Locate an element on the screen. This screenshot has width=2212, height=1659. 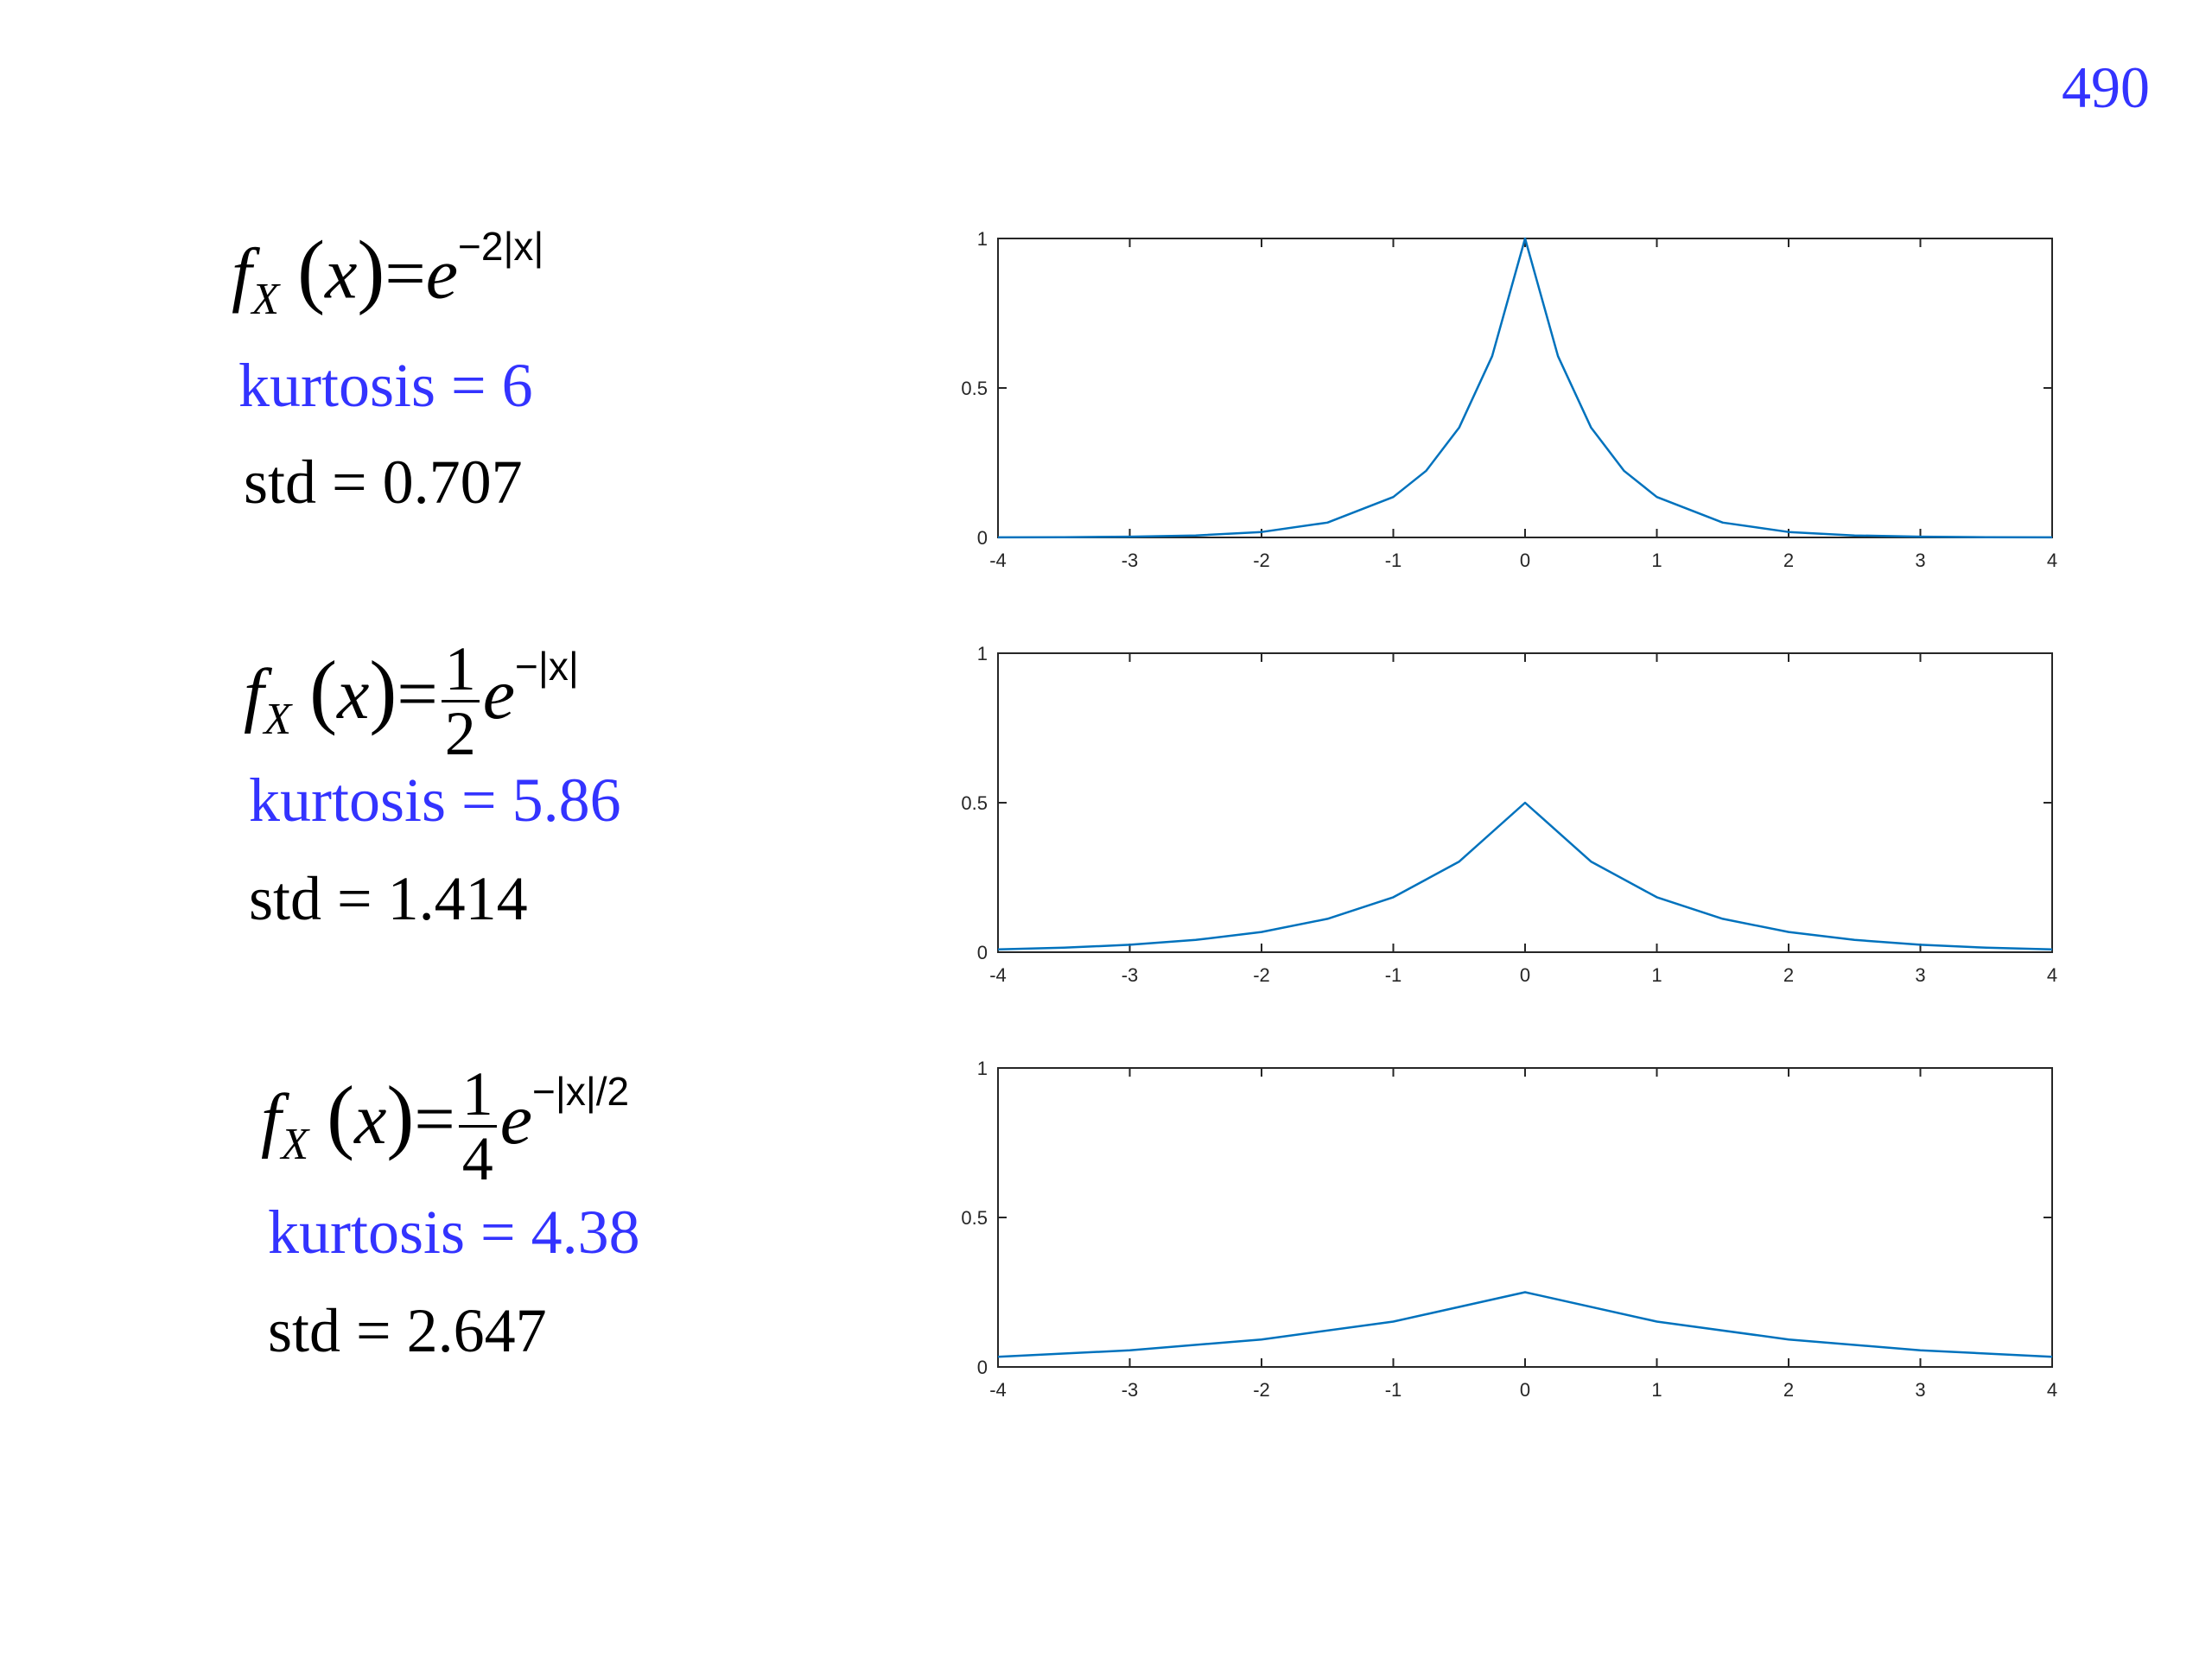
std-label-1: std = 0.707 is located at coordinates (383, 482).